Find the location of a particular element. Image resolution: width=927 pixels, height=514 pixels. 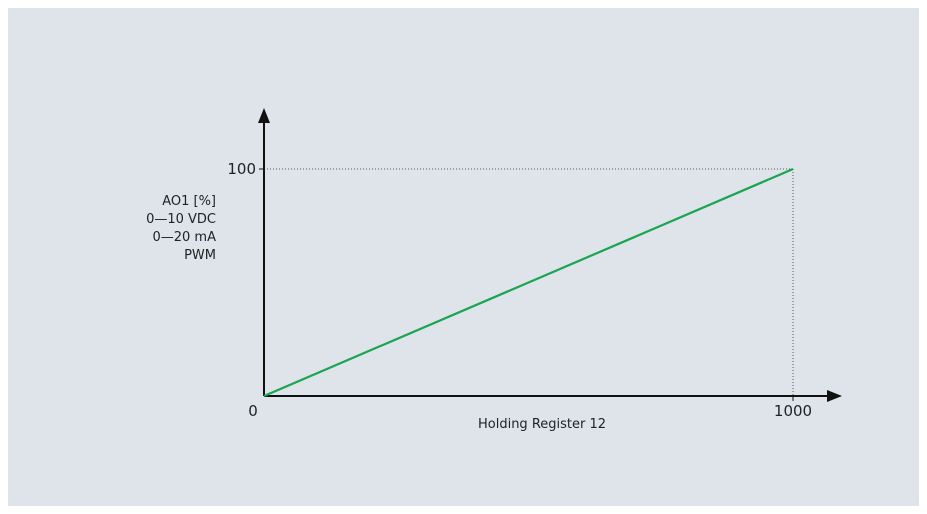

y-axis-label-line-3: 0—20 mA is located at coordinates (184, 237).